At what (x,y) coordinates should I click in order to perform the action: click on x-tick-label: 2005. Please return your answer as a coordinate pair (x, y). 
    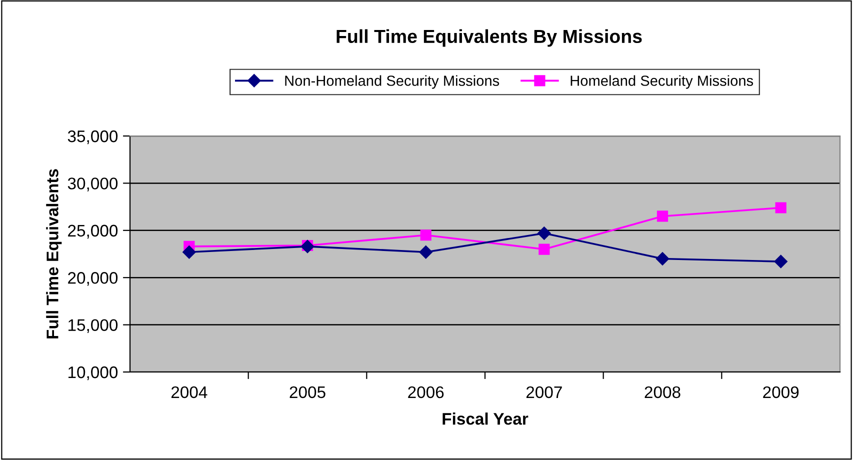
    Looking at the image, I should click on (308, 392).